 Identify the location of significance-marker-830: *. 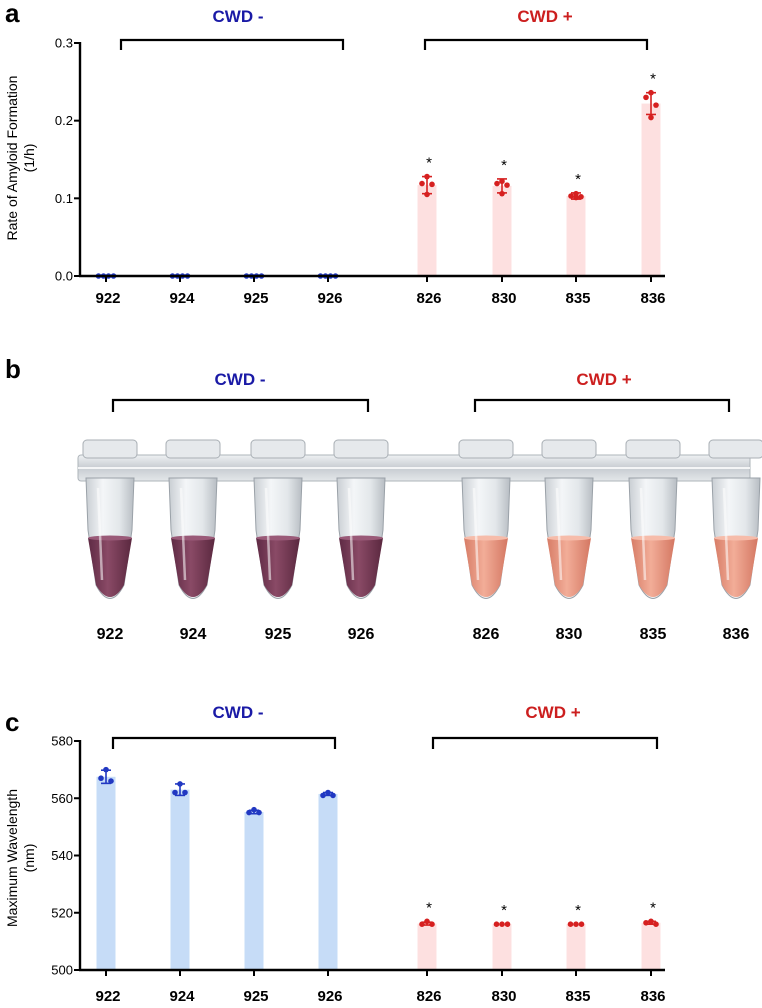
(504, 910).